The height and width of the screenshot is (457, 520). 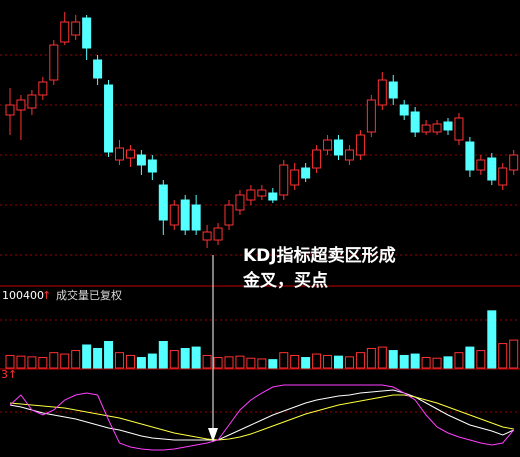 I want to click on annotation: 金叉，买点, so click(x=285, y=280).